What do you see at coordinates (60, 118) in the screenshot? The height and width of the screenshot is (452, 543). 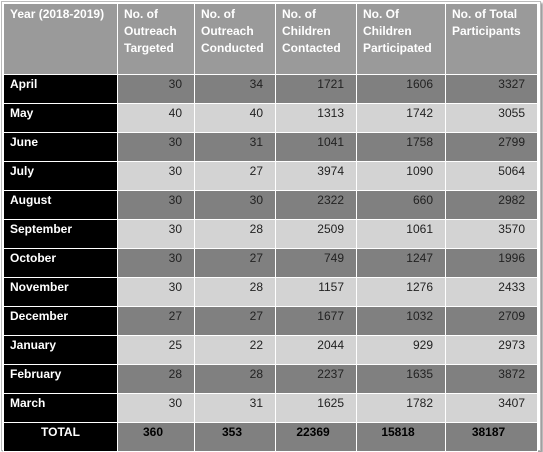 I see `month-cell: May` at bounding box center [60, 118].